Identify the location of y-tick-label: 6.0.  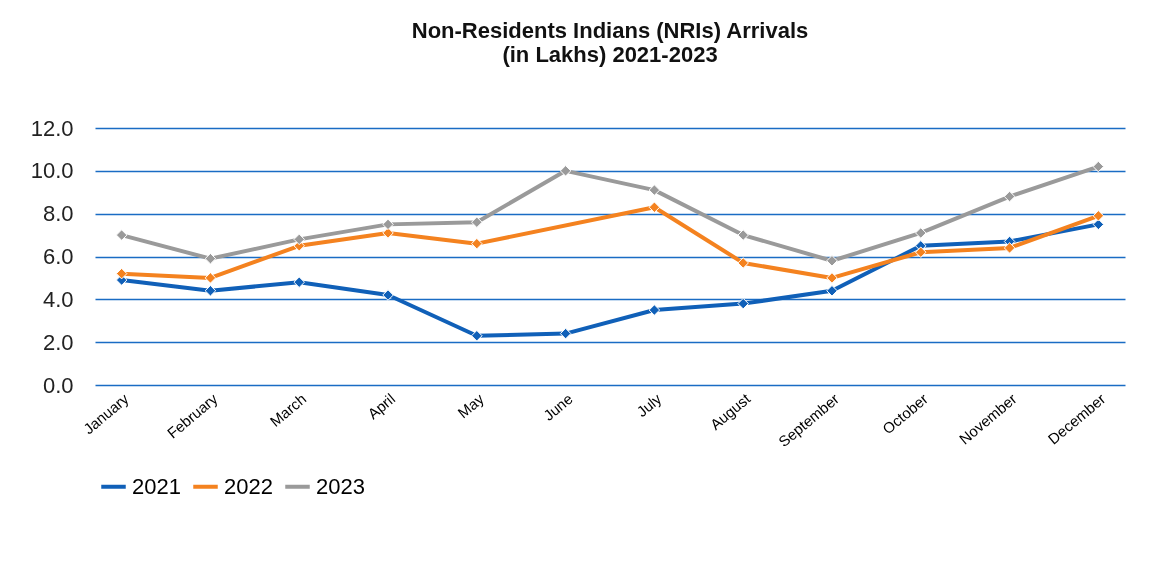
(58, 256).